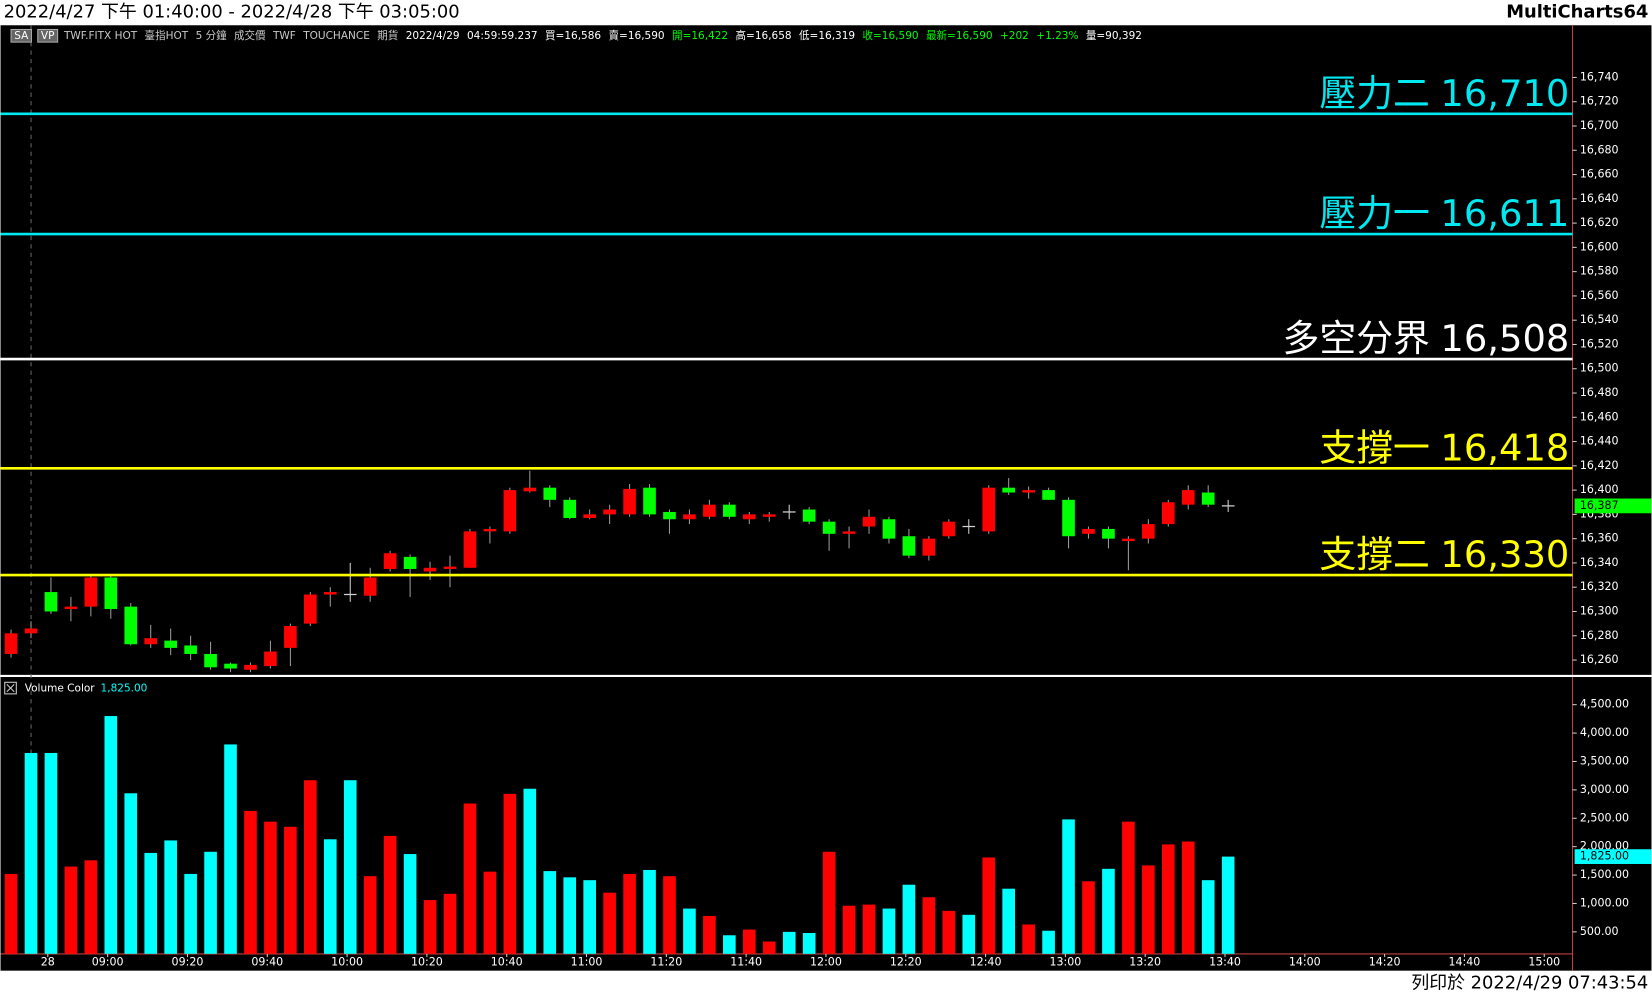 This screenshot has height=995, width=1652. What do you see at coordinates (1504, 338) in the screenshot?
I see `level-value: 16,508` at bounding box center [1504, 338].